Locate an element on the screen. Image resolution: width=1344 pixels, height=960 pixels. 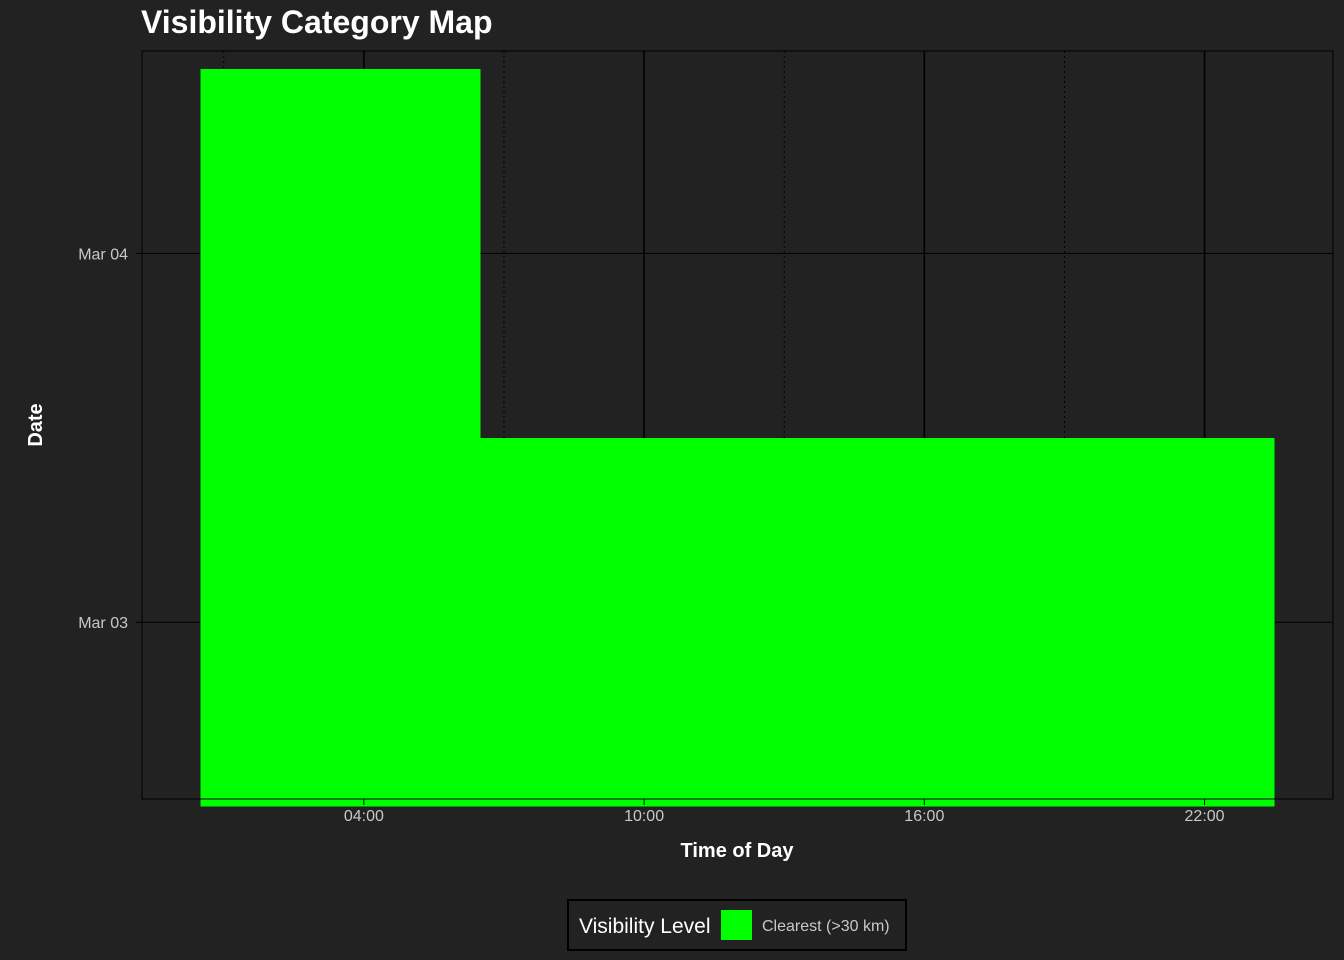
legend-box is located at coordinates (737, 925).